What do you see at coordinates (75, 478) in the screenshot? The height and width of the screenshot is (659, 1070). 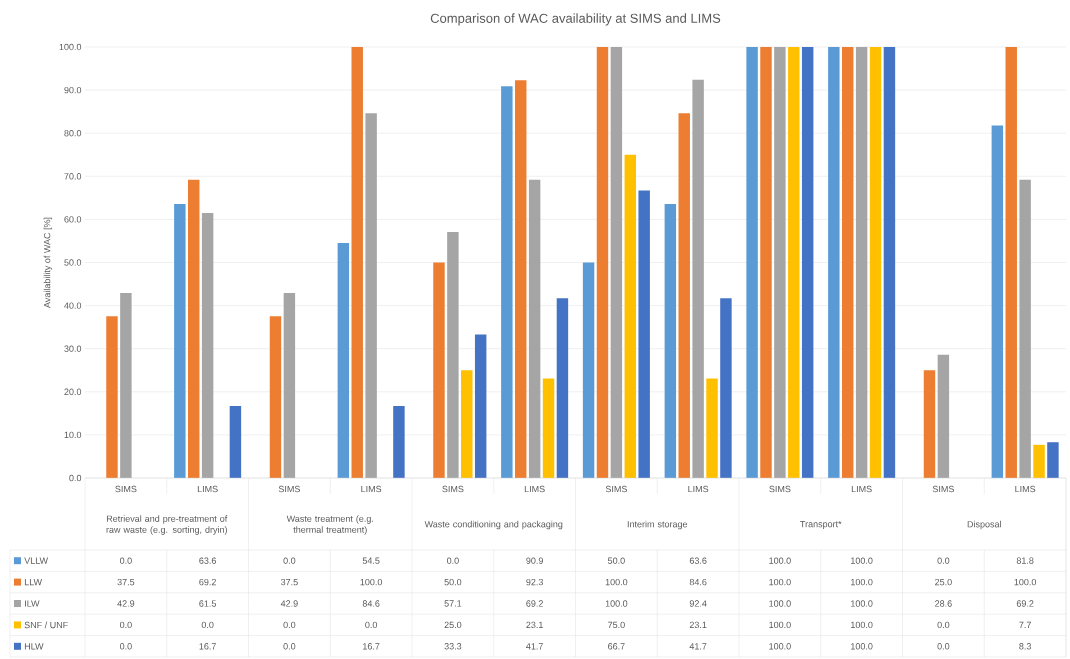 I see `y-tick-label: 0.0` at bounding box center [75, 478].